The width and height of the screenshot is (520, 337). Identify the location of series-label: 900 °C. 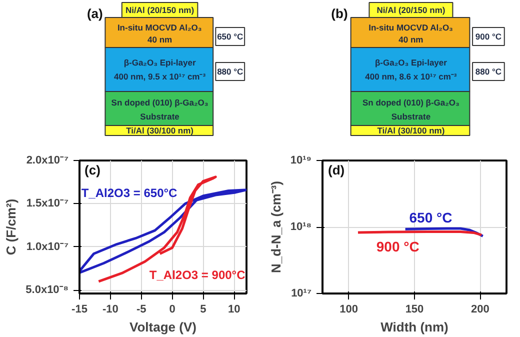
(398, 246).